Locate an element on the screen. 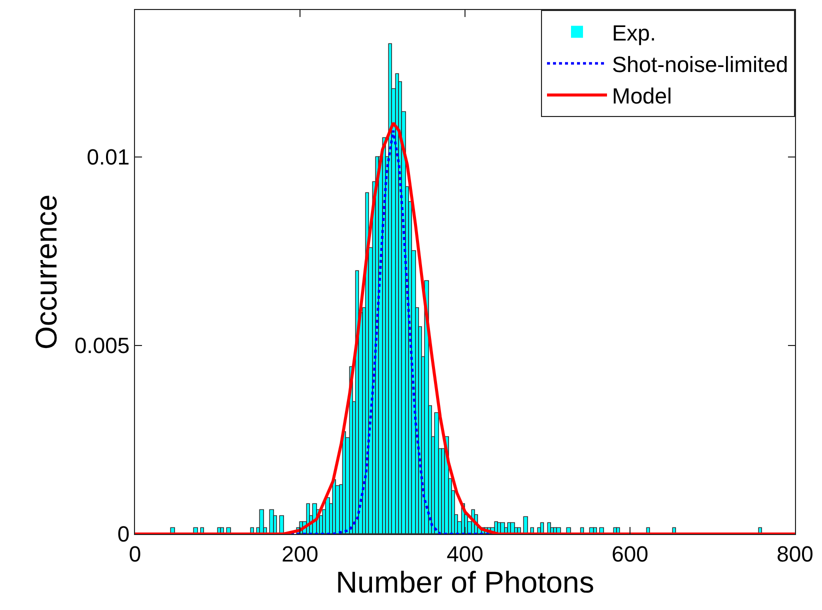  x-tick-label: 200 is located at coordinates (300, 553).